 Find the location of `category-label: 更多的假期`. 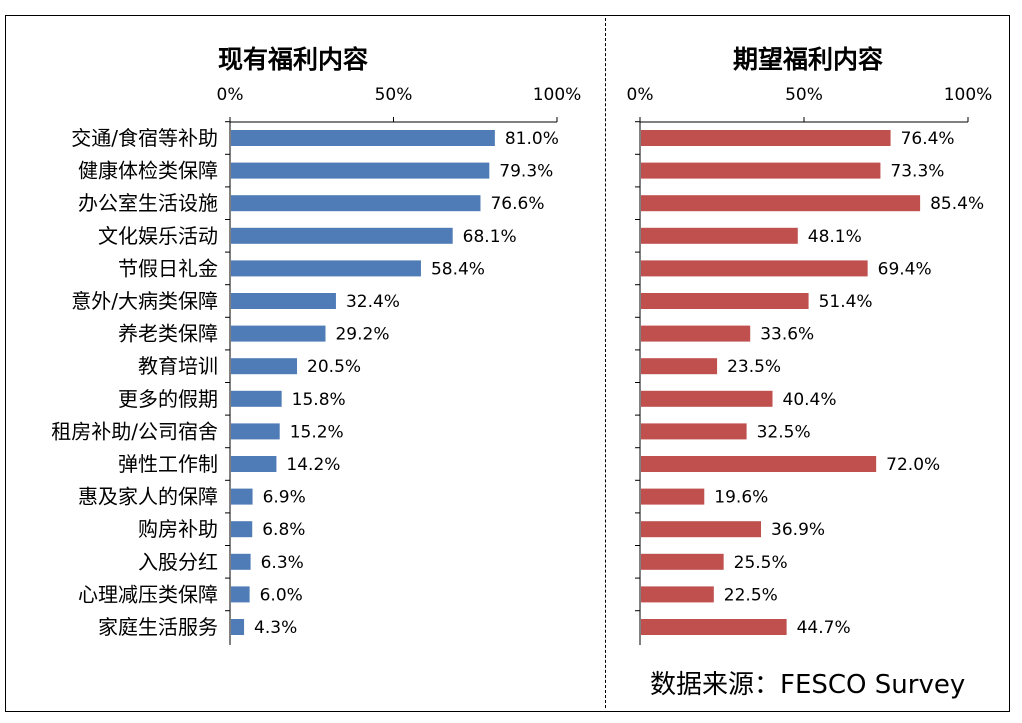

category-label: 更多的假期 is located at coordinates (168, 399).